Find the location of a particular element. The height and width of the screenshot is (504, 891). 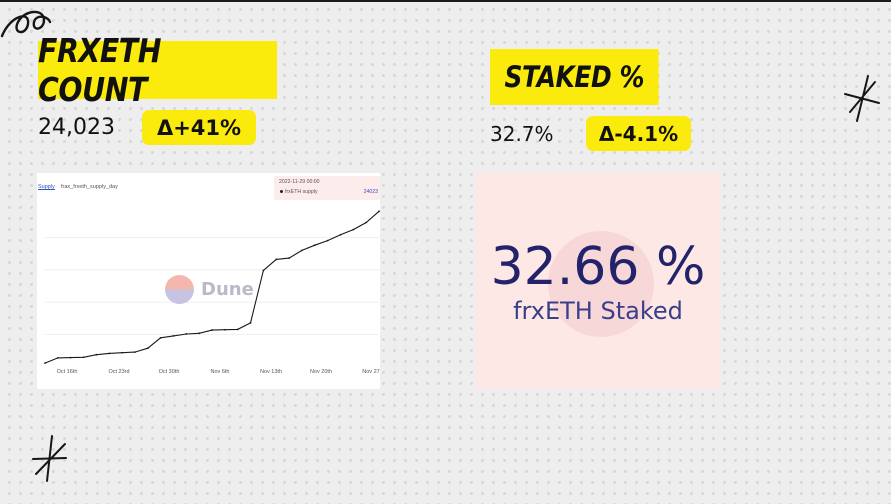

staked-counter-card: 32.66 % frxETH Staked is located at coordinates (598, 281).